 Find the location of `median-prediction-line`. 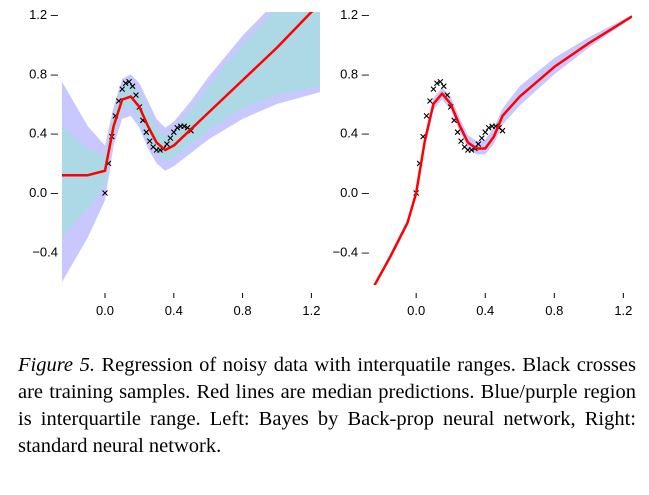

median-prediction-line is located at coordinates (188, 94).